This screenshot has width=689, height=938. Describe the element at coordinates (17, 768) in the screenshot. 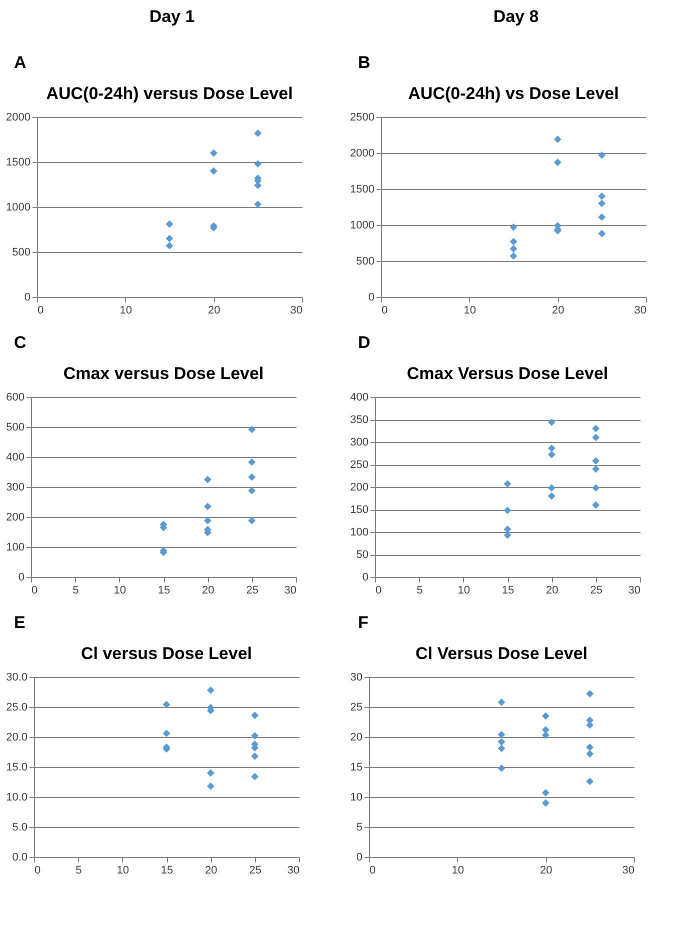

I see `y-tick-label: 15.0` at that location.